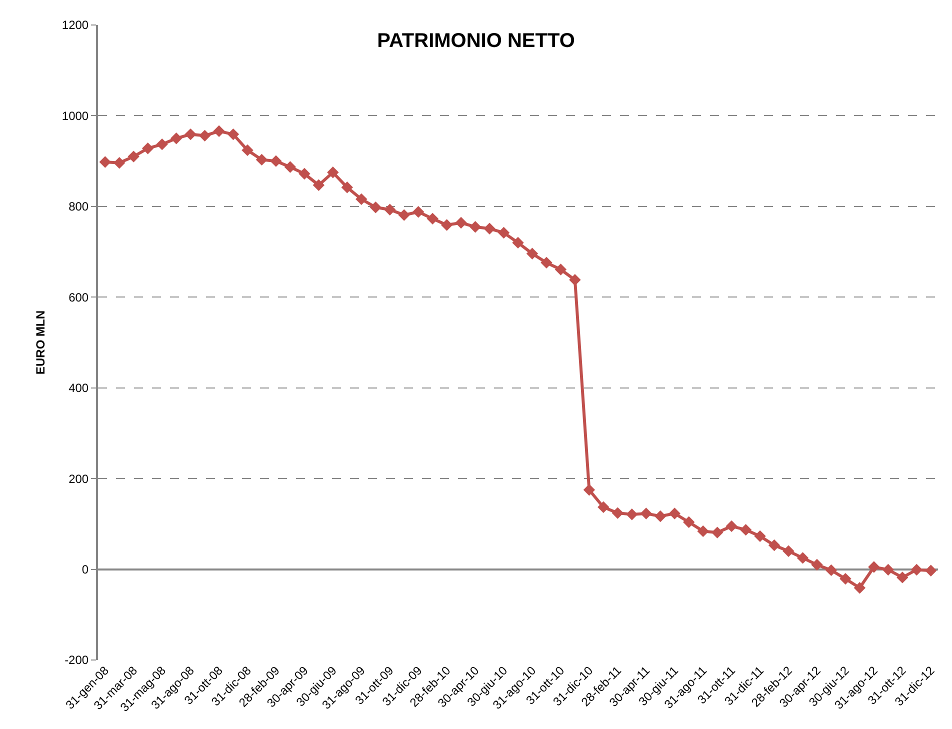 The height and width of the screenshot is (729, 952). I want to click on y-tick-label: 1000, so click(75, 115).